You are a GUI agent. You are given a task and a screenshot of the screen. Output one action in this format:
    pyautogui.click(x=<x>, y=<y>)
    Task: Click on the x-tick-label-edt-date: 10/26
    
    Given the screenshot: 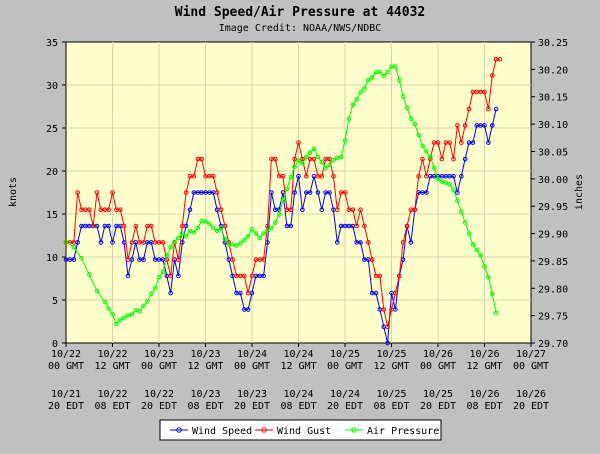 What is the action you would take?
    pyautogui.click(x=531, y=394)
    